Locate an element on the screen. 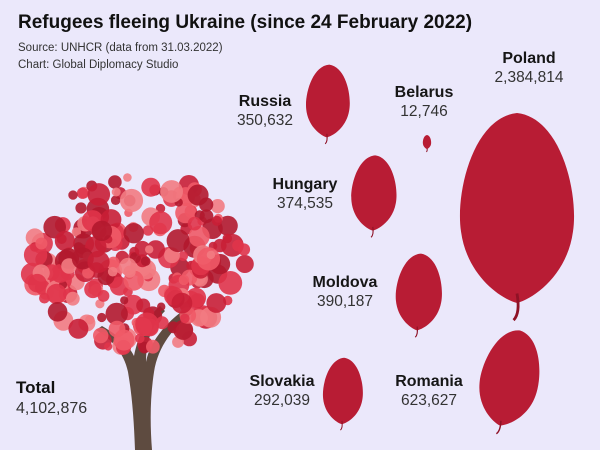 The image size is (600, 450). leaf-hungary is located at coordinates (374, 196).